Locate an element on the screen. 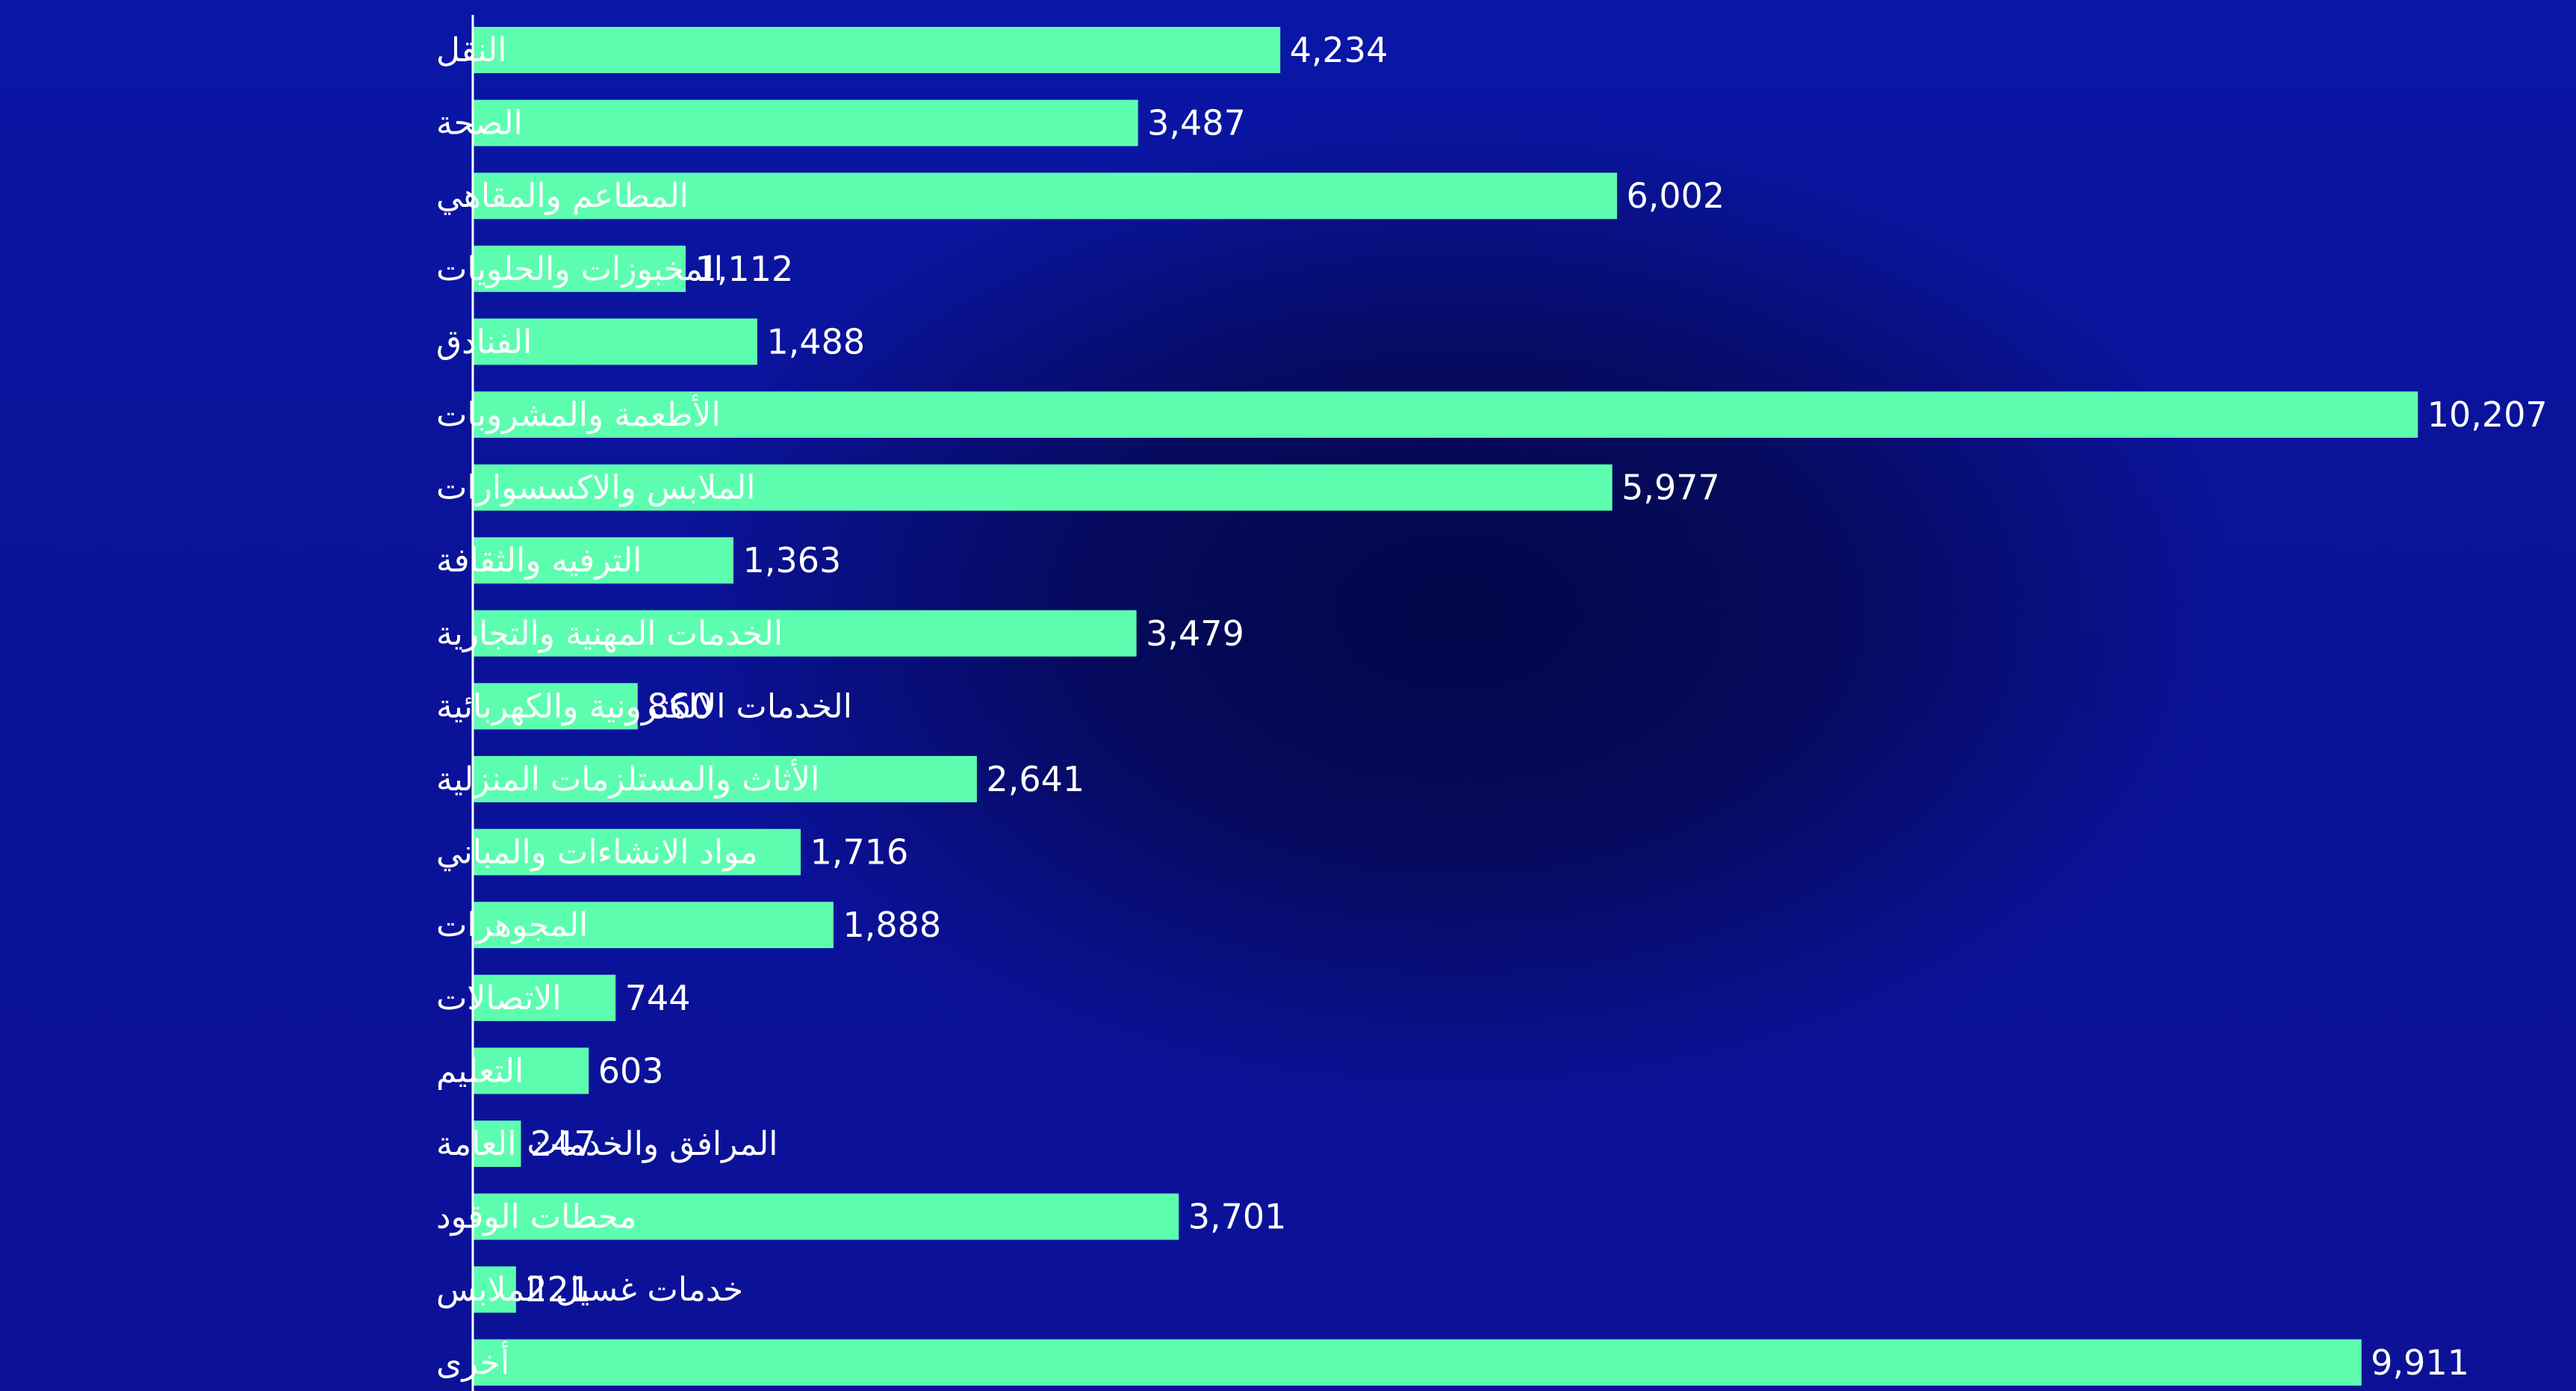 This screenshot has height=1391, width=2576. value-label: 2,641 is located at coordinates (1035, 779).